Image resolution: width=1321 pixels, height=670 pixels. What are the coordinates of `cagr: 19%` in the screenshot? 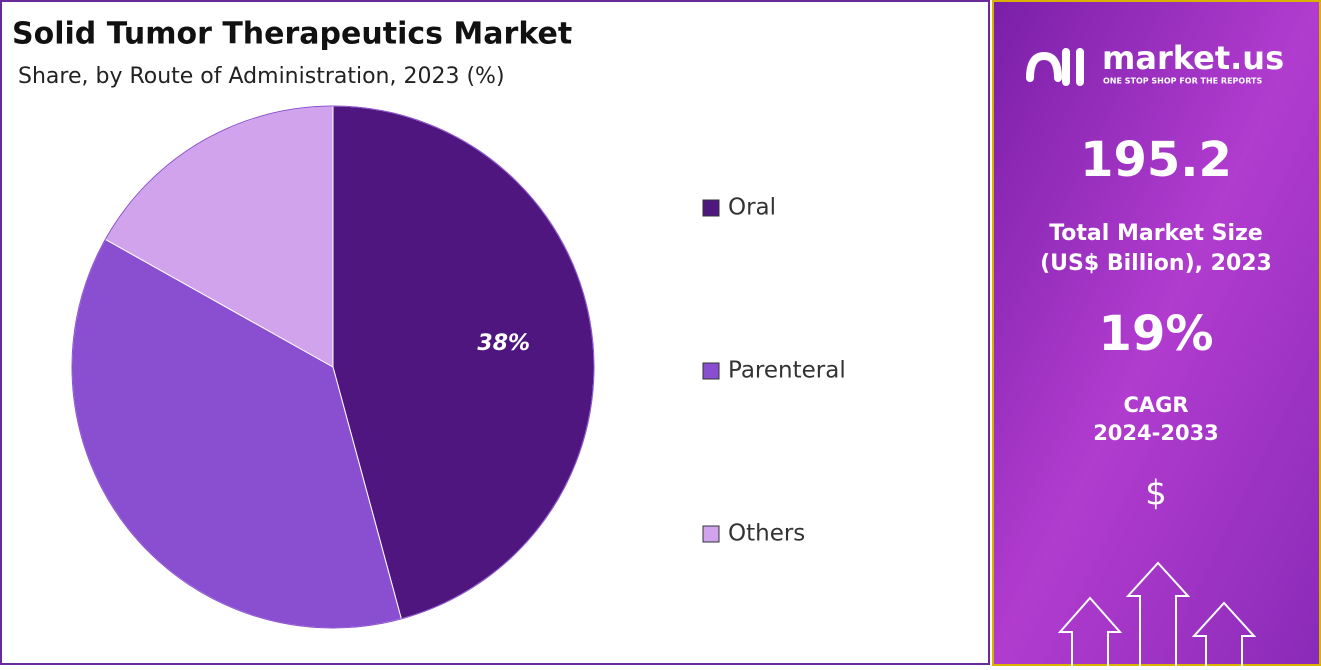 It's located at (1156, 334).